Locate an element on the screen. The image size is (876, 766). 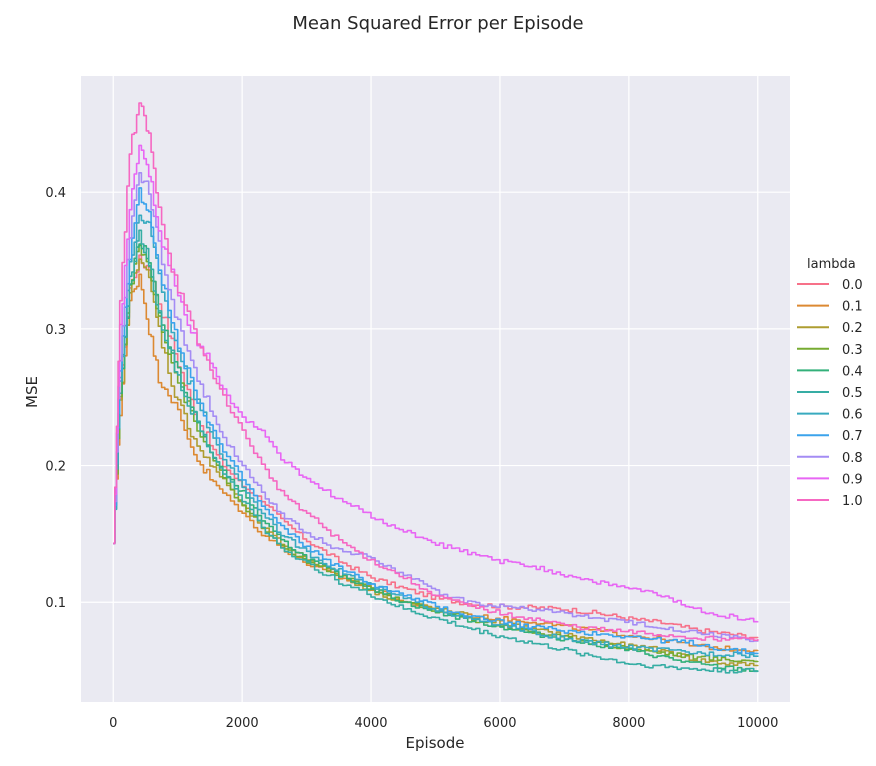
x-tick-label: 8000 is located at coordinates (628, 723).